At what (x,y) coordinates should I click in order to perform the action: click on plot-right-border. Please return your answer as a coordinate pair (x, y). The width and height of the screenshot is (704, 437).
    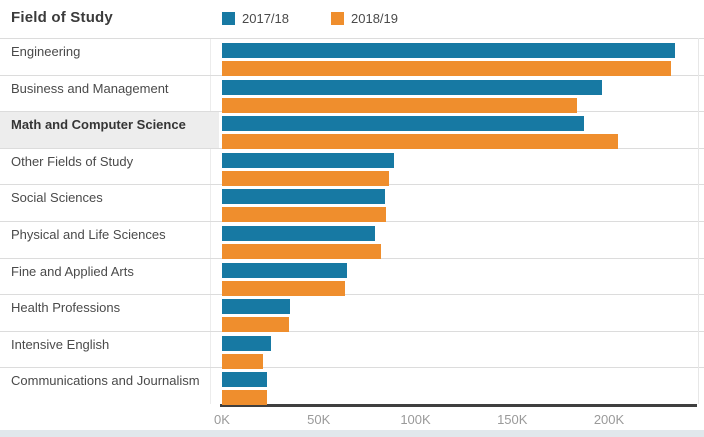
    Looking at the image, I should click on (698, 221).